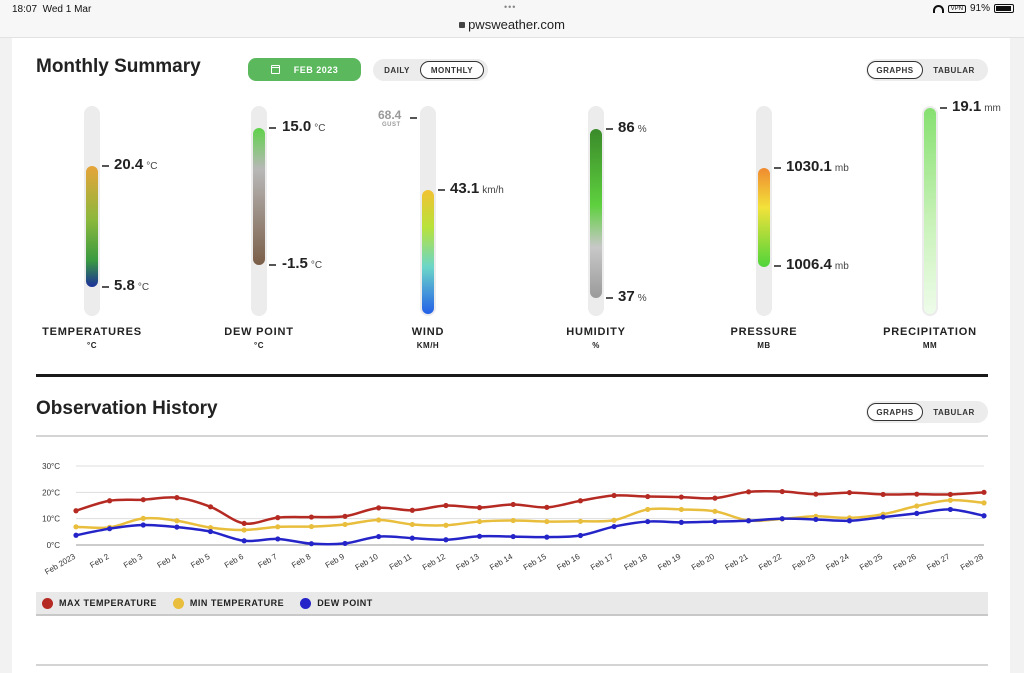 Image resolution: width=1024 pixels, height=673 pixels. I want to click on daily-tab: DAILY, so click(397, 70).